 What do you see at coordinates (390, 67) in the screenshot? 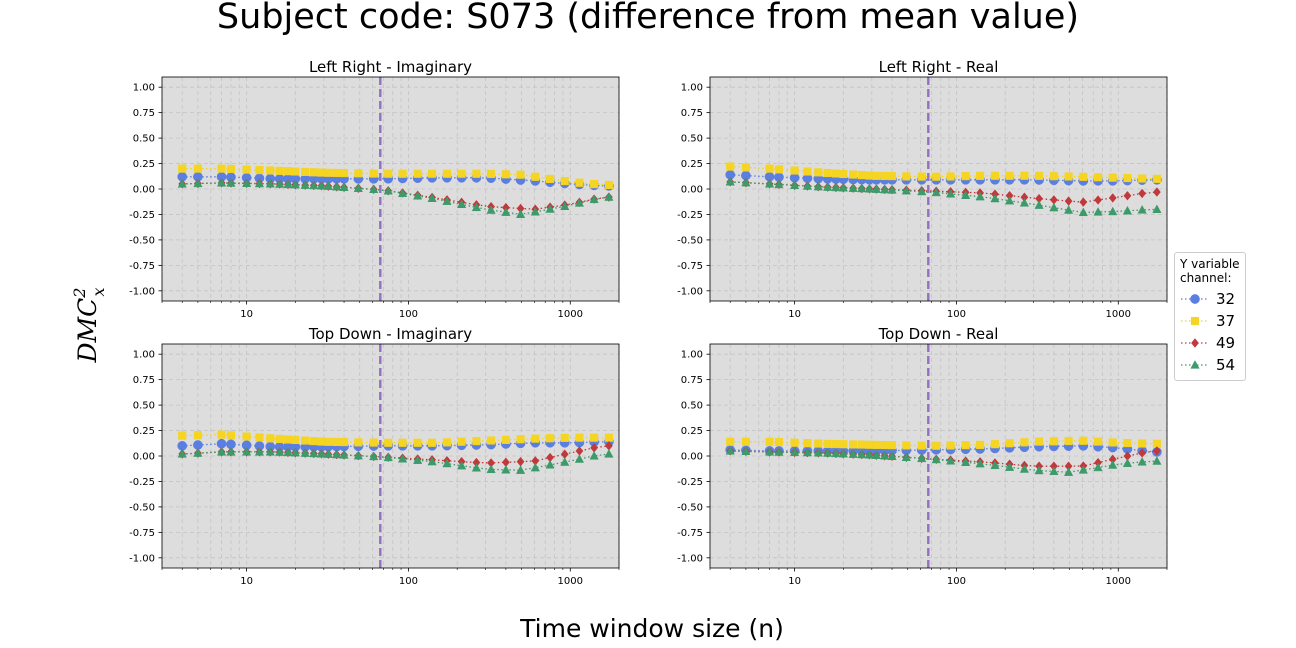
I see `panel-title: Left Right - Imaginary` at bounding box center [390, 67].